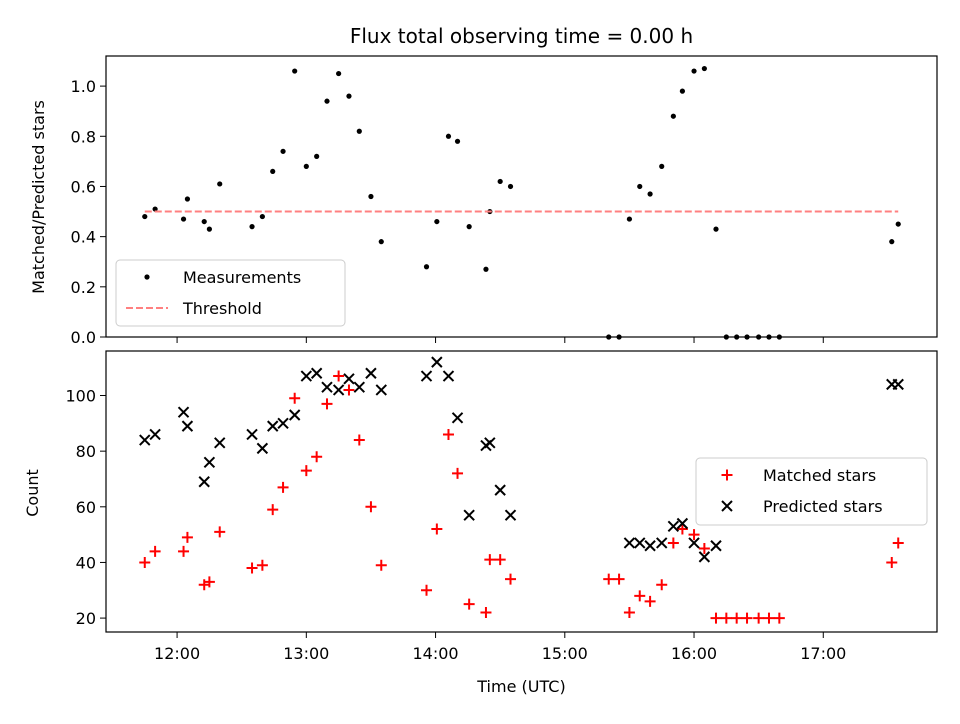  Describe the element at coordinates (222, 308) in the screenshot. I see `legend-entry-label: Threshold` at that location.